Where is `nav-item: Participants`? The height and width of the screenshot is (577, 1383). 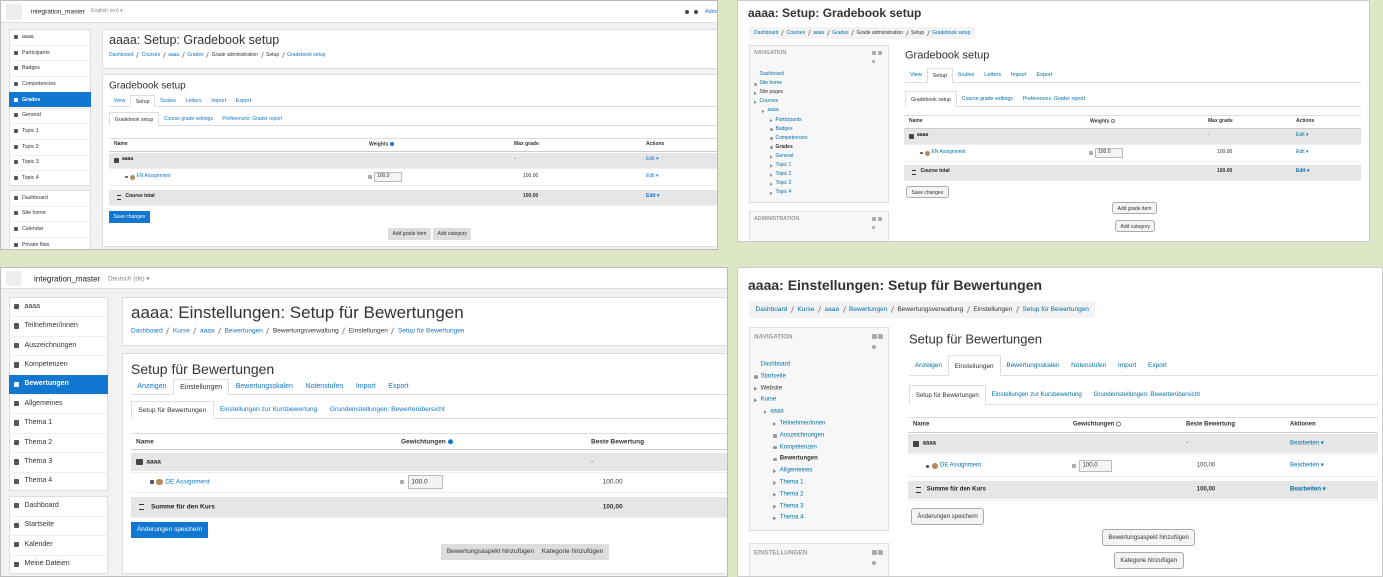
nav-item: Participants is located at coordinates (788, 119).